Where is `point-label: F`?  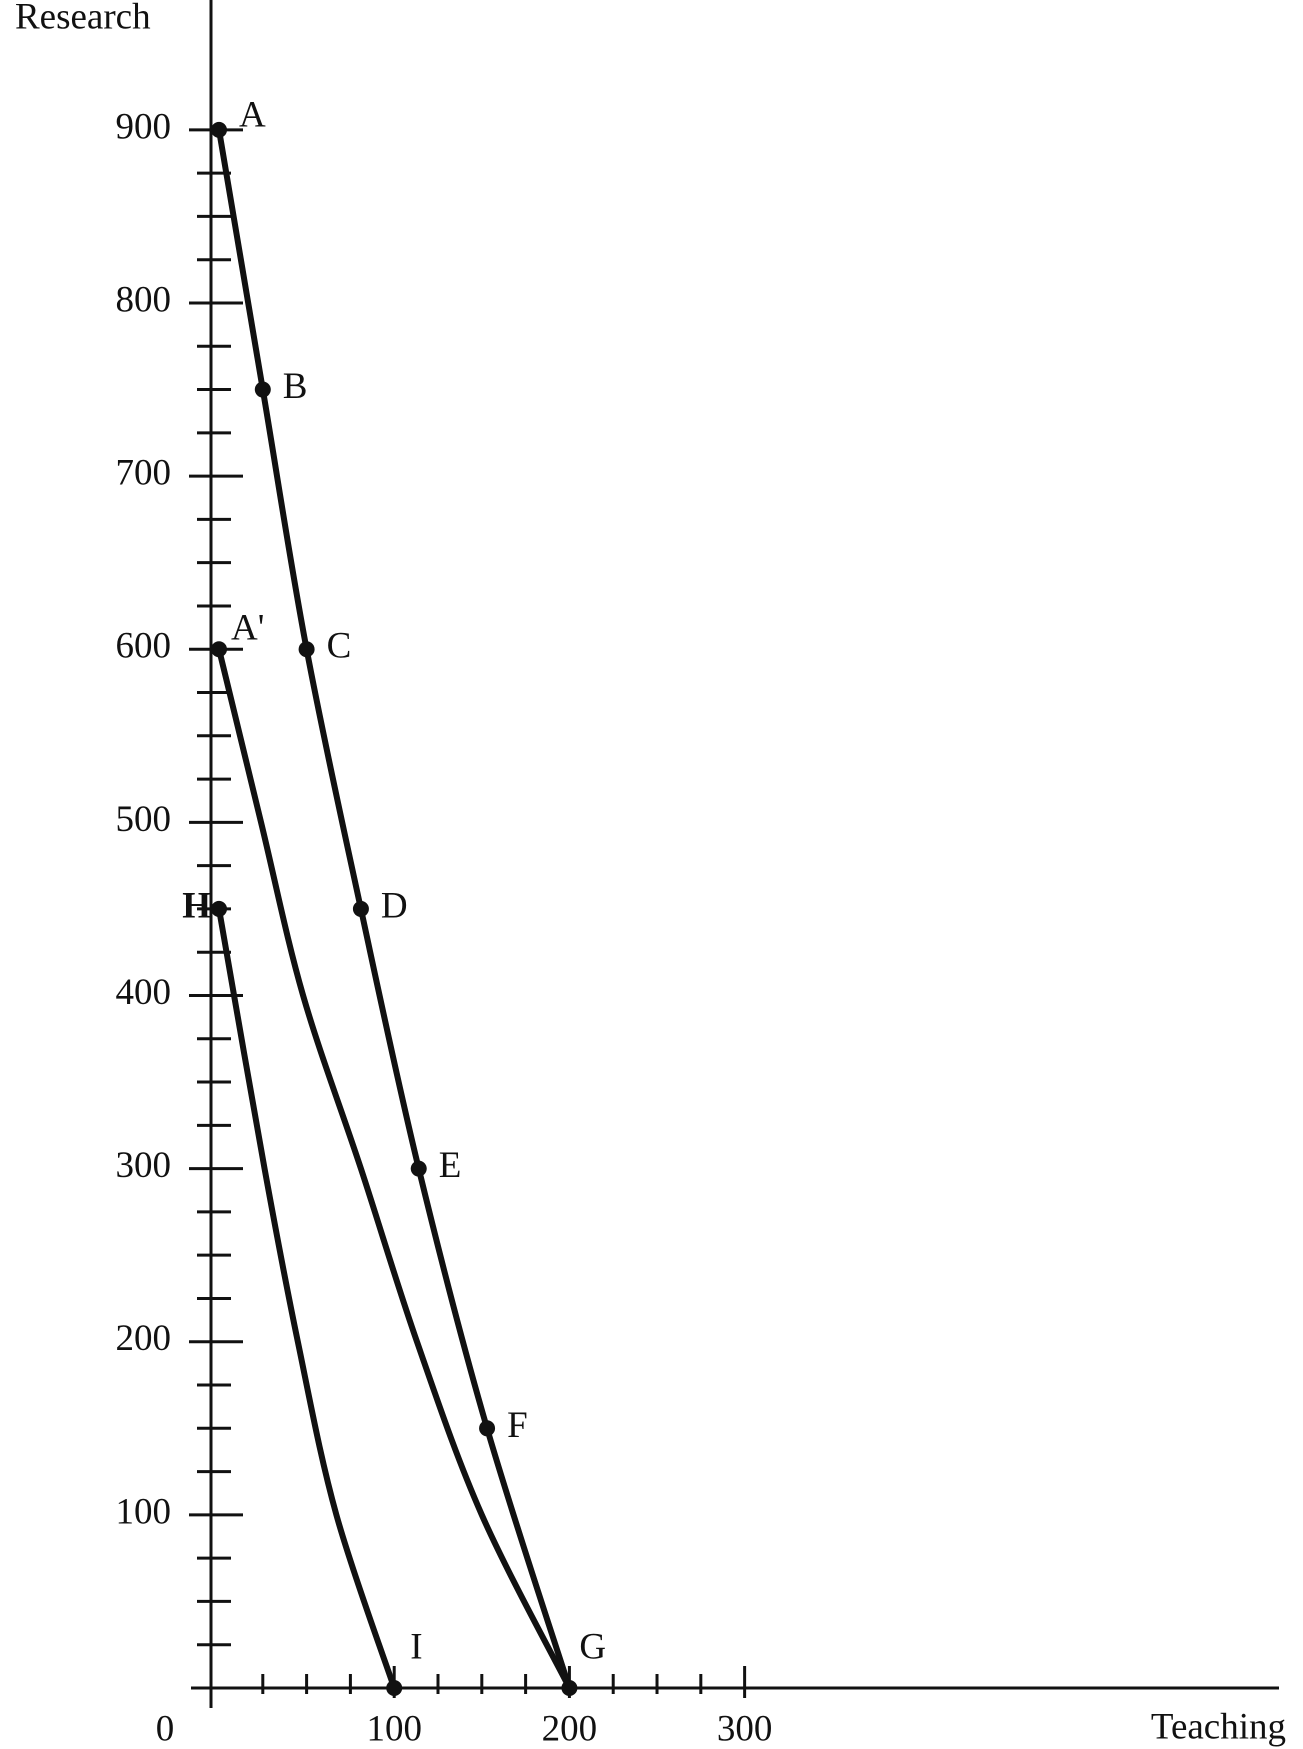 point-label: F is located at coordinates (517, 1425).